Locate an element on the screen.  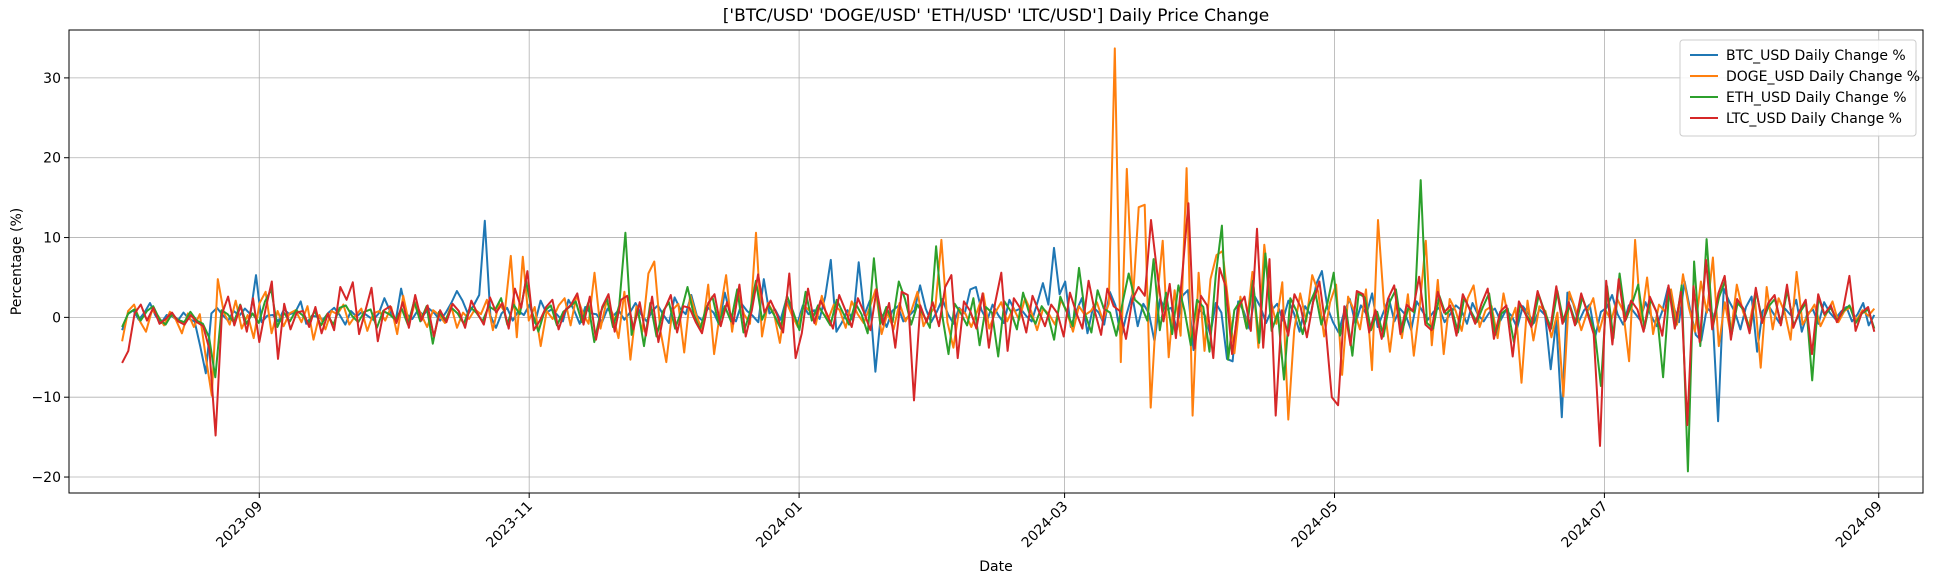
legend-box is located at coordinates (1798, 88).